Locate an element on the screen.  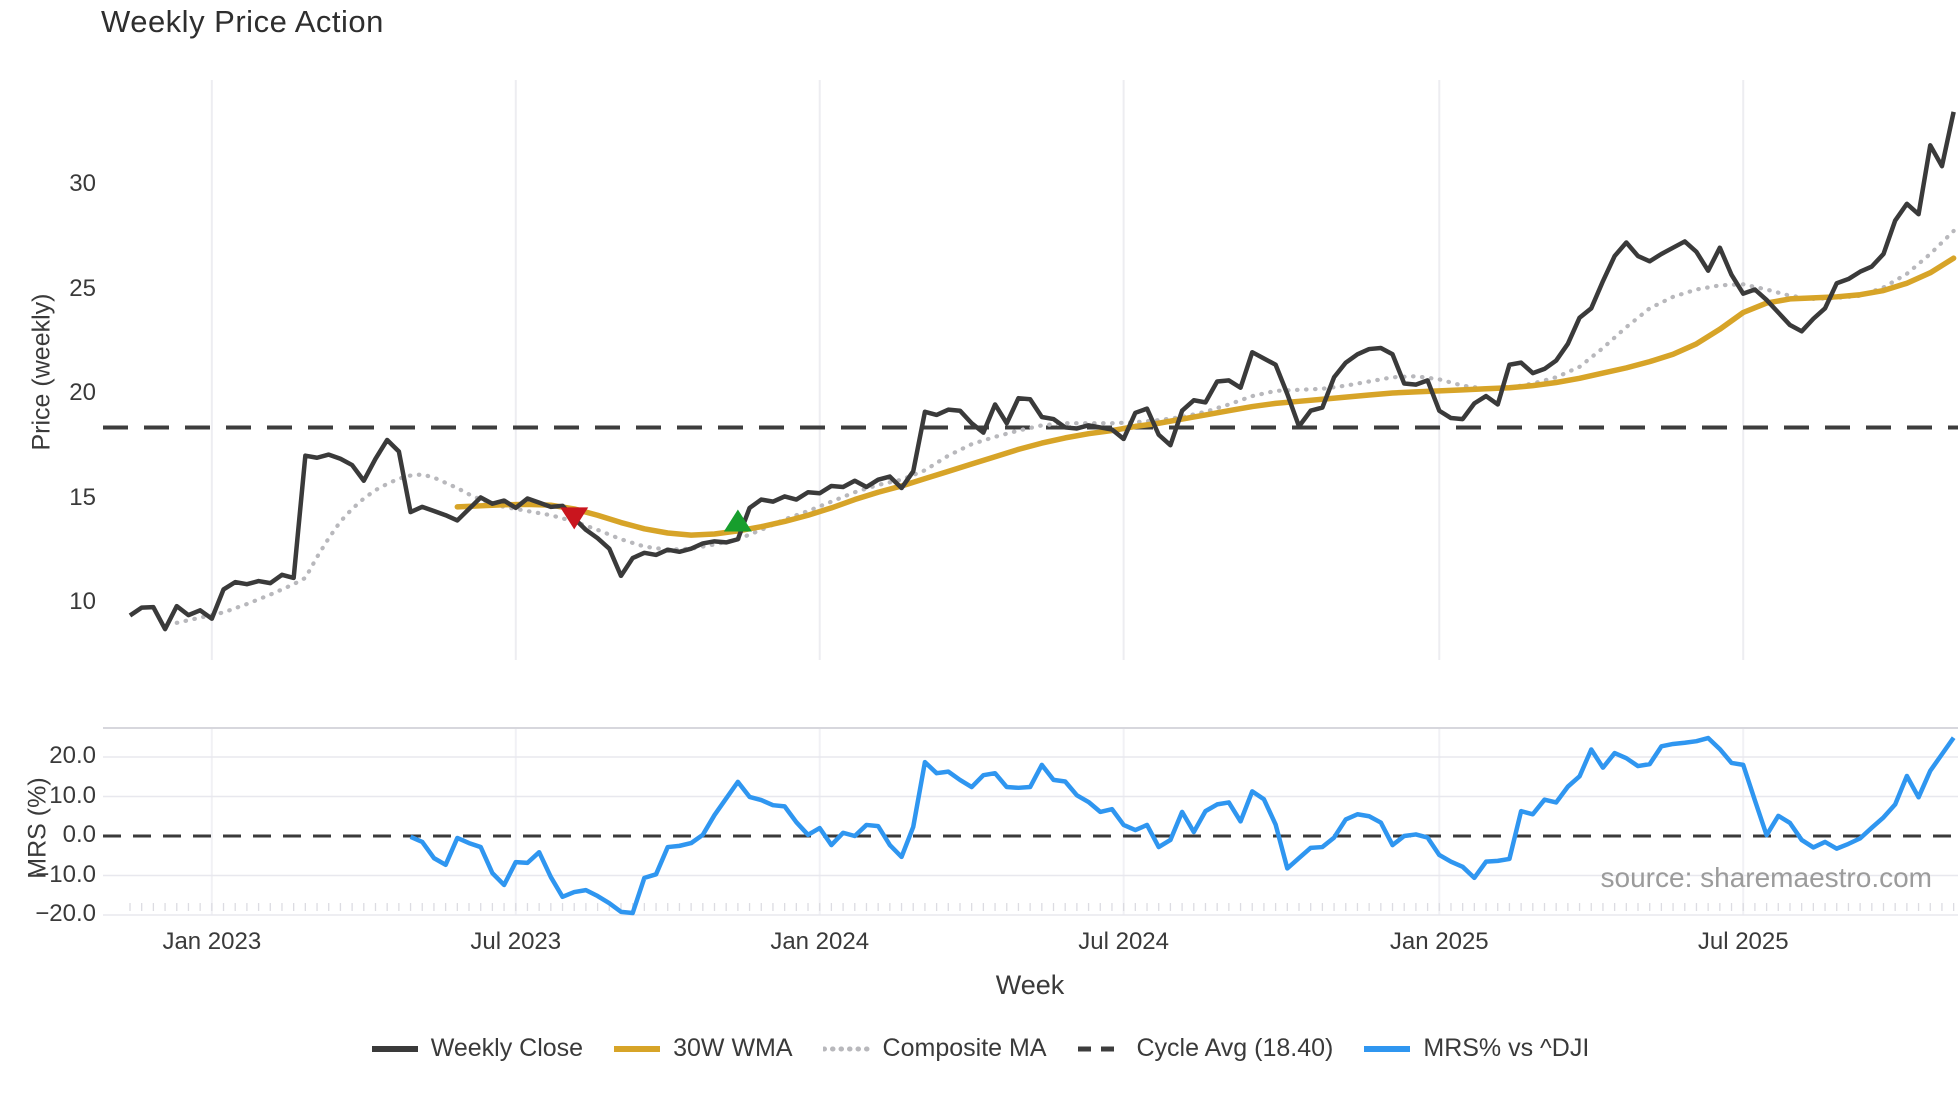
legend-item-composite-ma: Composite MA is located at coordinates (934, 1048).